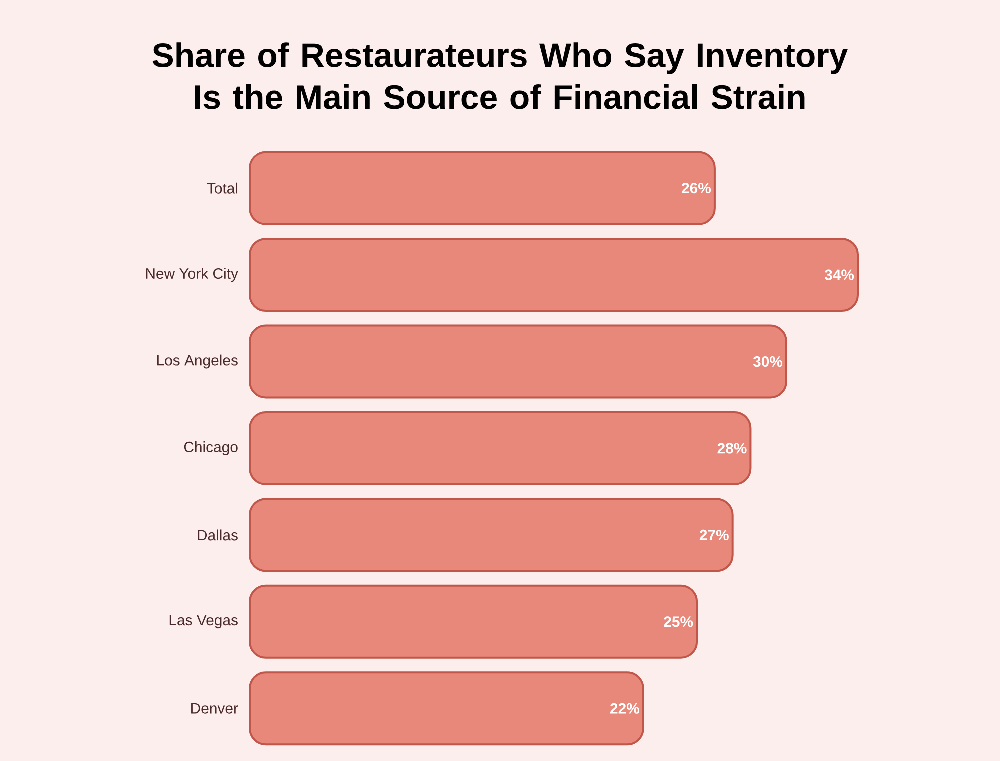  I want to click on y-tick-label: New York City, so click(192, 275).